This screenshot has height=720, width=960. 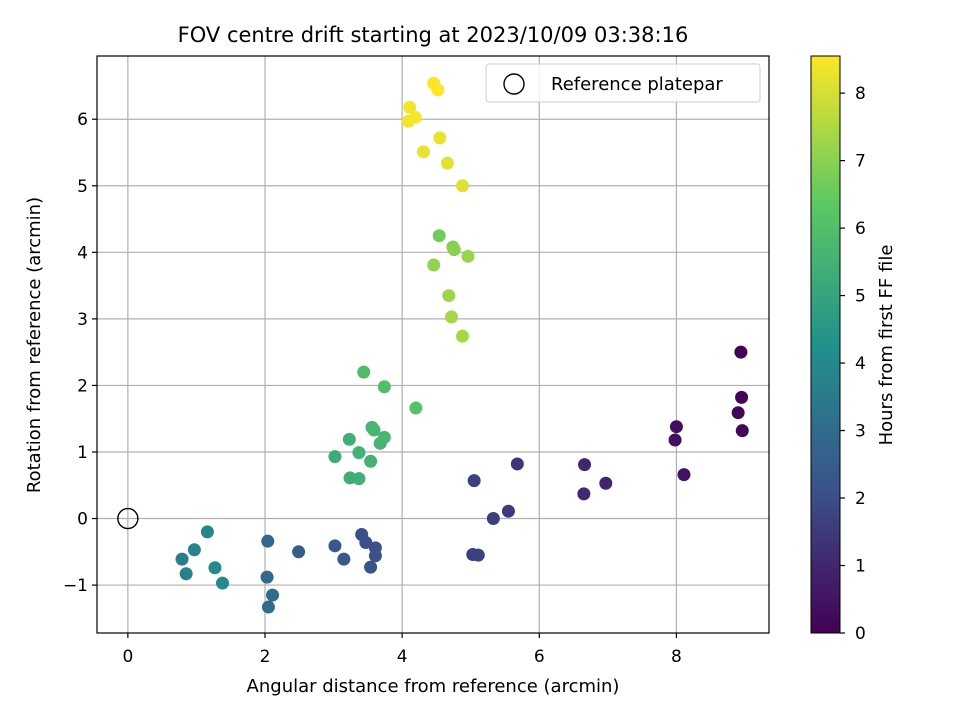 What do you see at coordinates (637, 84) in the screenshot?
I see `legend-label-reference: Reference platepar` at bounding box center [637, 84].